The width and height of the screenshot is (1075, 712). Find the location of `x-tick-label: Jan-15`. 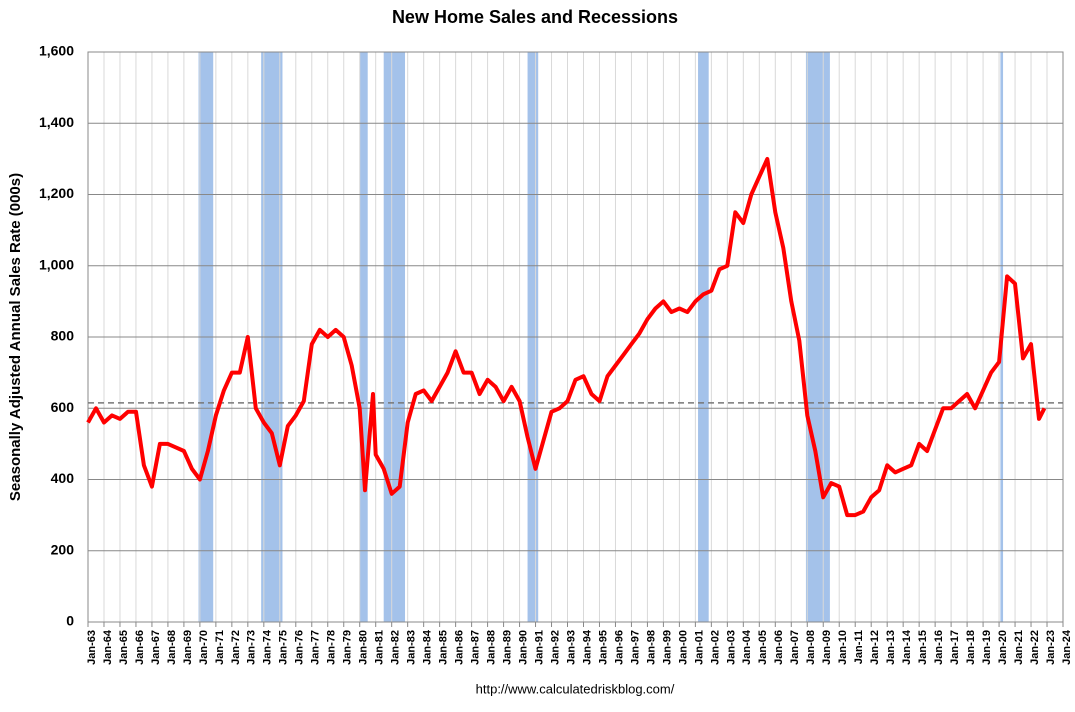

x-tick-label: Jan-15 is located at coordinates (923, 647).